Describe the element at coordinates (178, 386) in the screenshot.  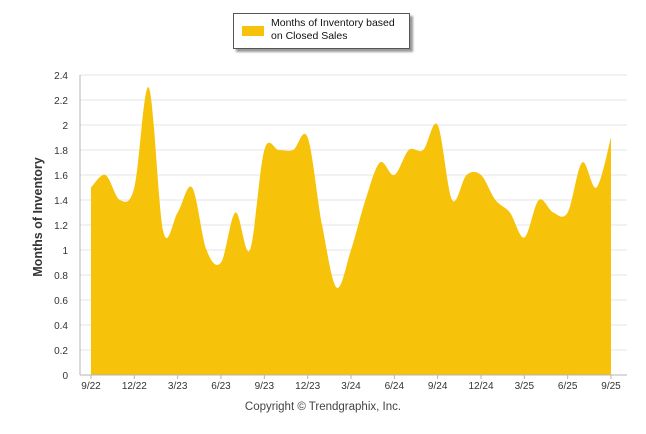
I see `x-tick-label: 3/23` at that location.